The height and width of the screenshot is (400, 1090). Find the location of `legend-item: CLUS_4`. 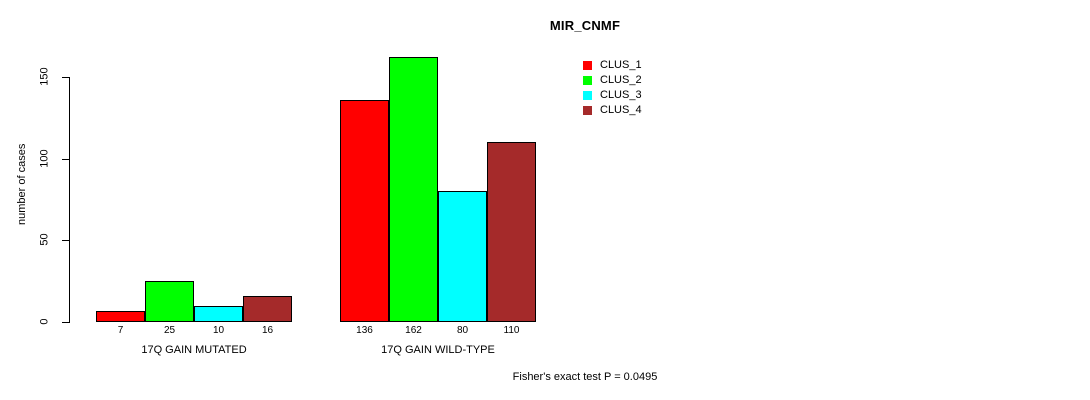

legend-item: CLUS_4 is located at coordinates (612, 110).